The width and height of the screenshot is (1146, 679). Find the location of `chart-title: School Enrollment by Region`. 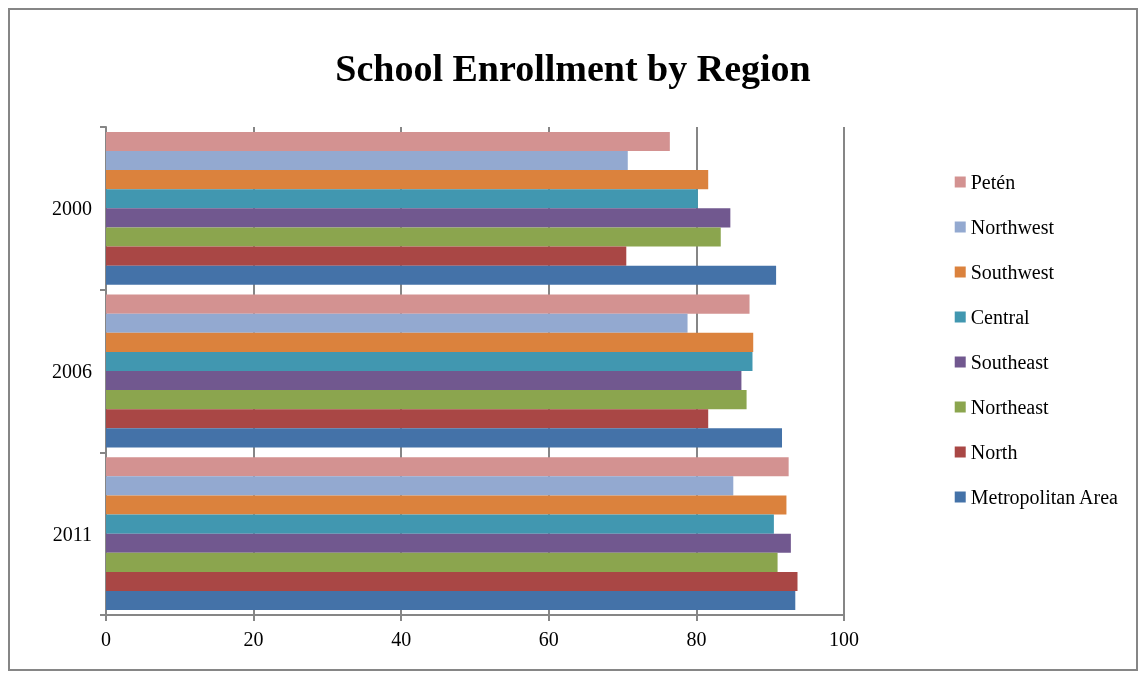

chart-title: School Enrollment by Region is located at coordinates (573, 68).